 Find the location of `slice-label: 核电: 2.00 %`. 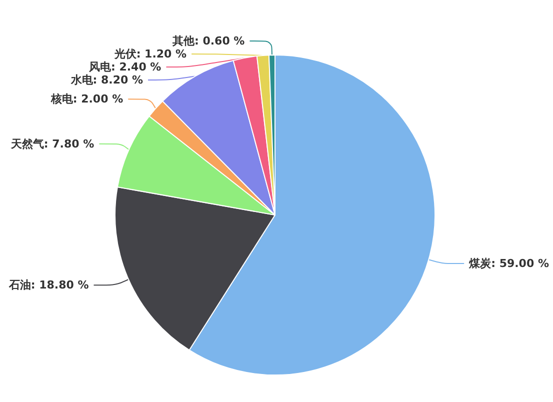

slice-label: 核电: 2.00 % is located at coordinates (87, 99).